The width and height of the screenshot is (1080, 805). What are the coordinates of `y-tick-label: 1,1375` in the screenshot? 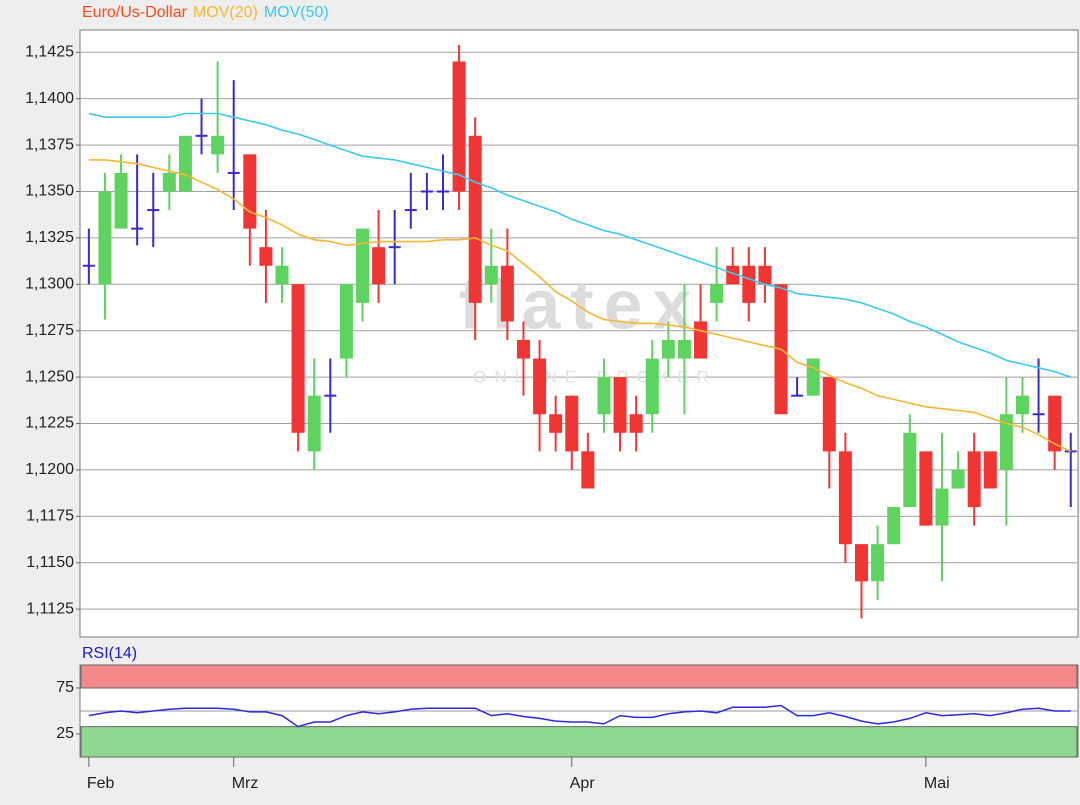 It's located at (49, 144).